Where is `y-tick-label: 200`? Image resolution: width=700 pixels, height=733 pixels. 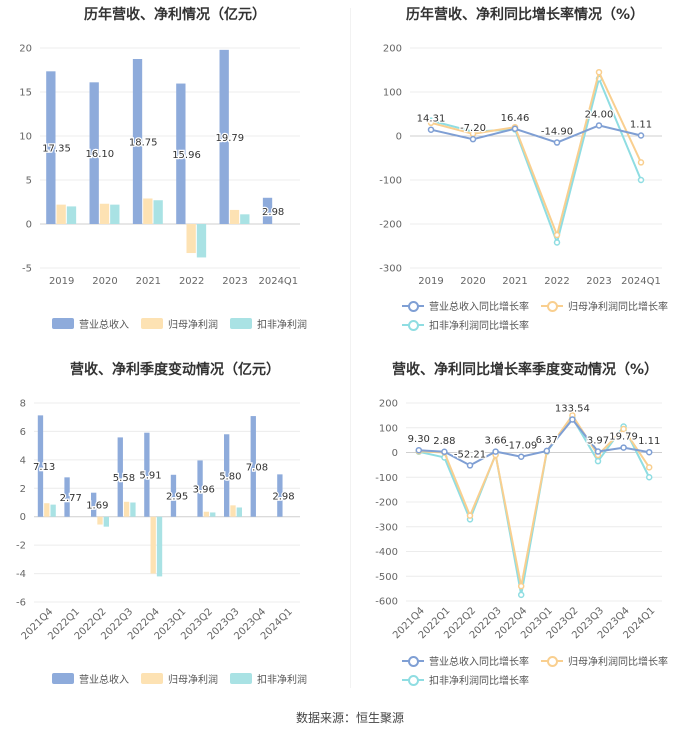
y-tick-label: 200 is located at coordinates (388, 404).